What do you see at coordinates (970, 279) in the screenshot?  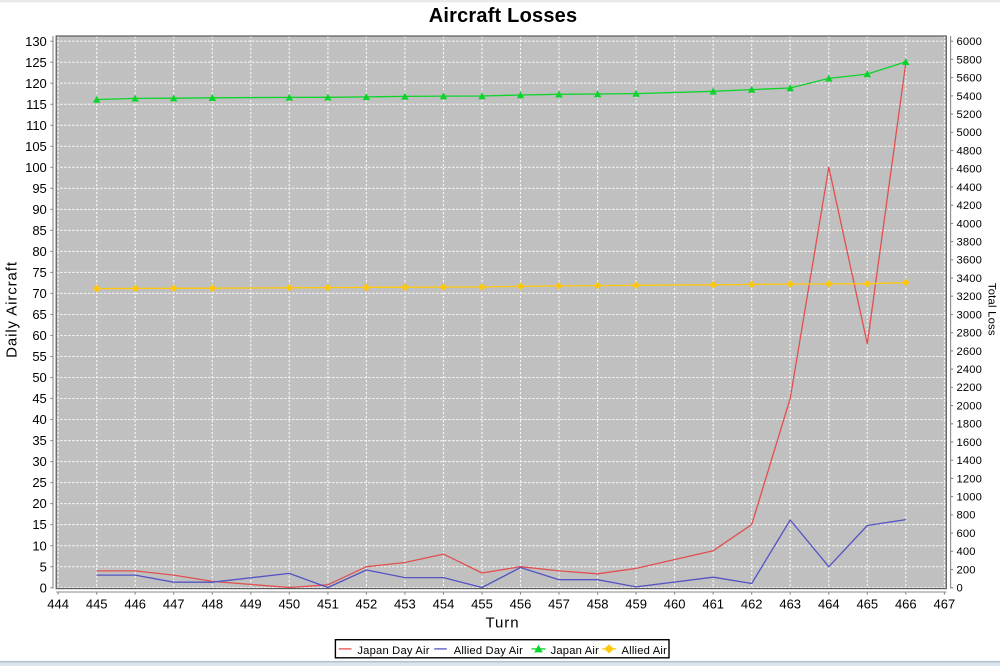 I see `svg-text: 3400` at bounding box center [970, 279].